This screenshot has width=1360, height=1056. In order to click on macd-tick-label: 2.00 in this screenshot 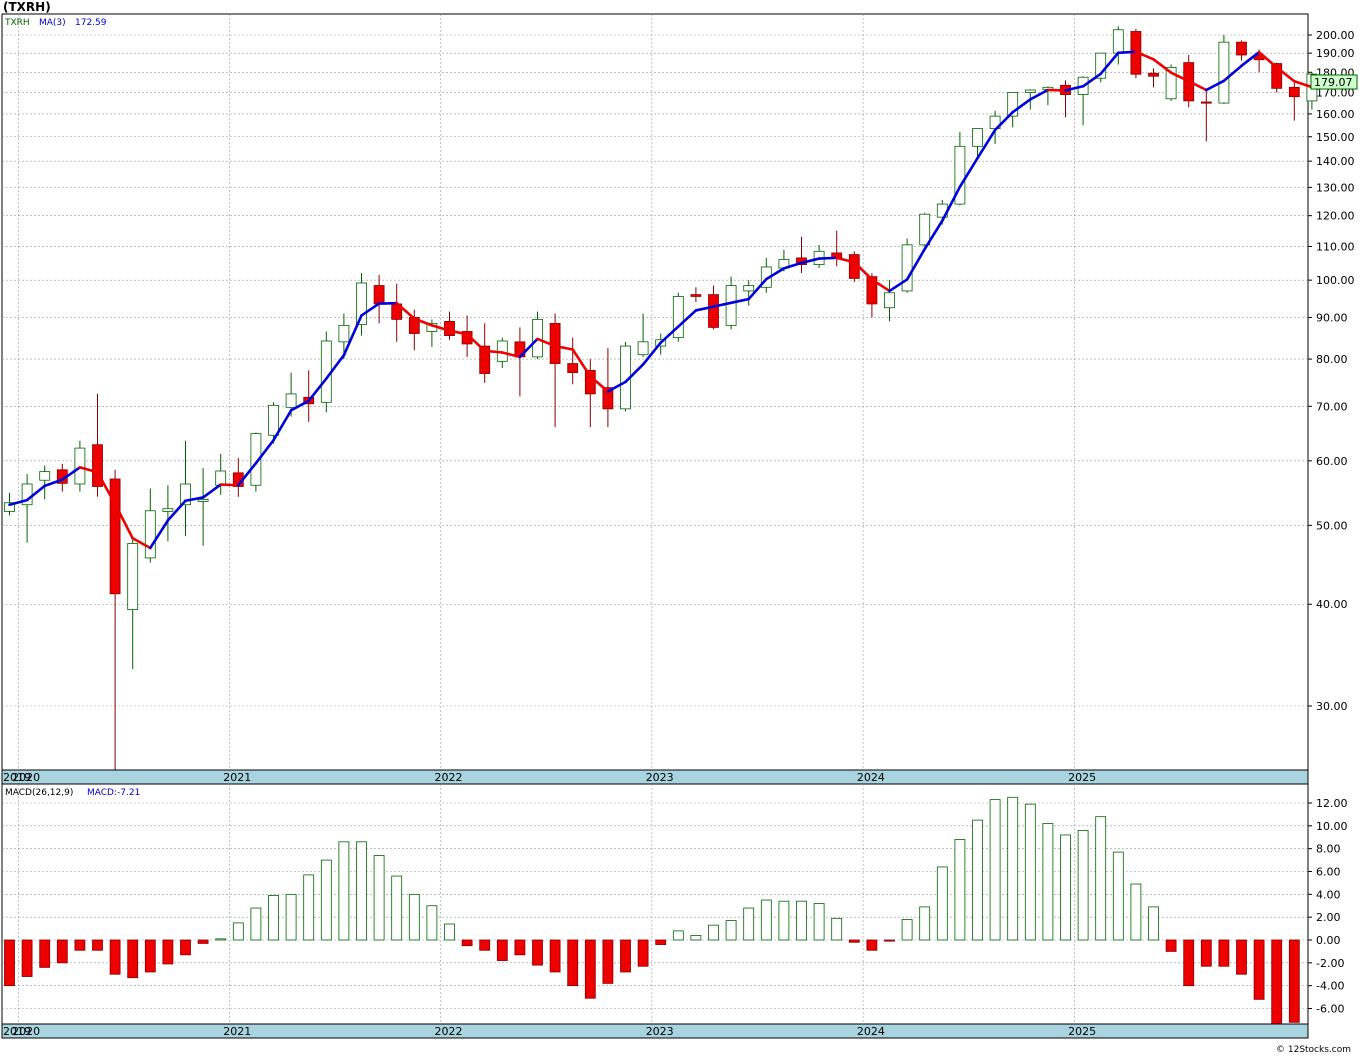, I will do `click(1328, 917)`.